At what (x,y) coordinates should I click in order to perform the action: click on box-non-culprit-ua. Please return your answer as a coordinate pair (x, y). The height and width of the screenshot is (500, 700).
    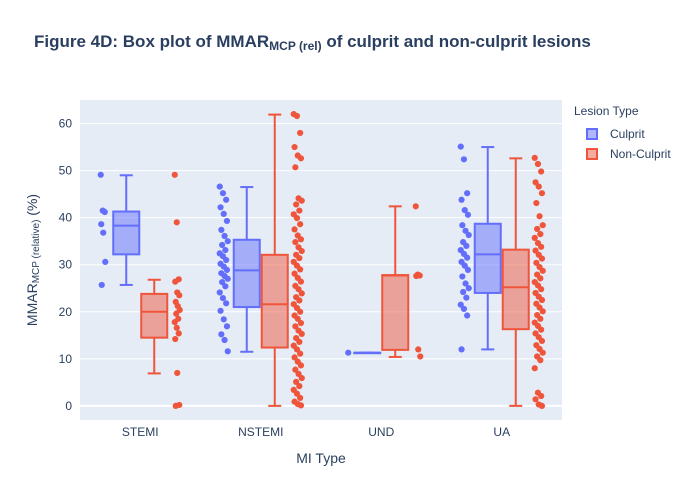
    Looking at the image, I should click on (515, 282).